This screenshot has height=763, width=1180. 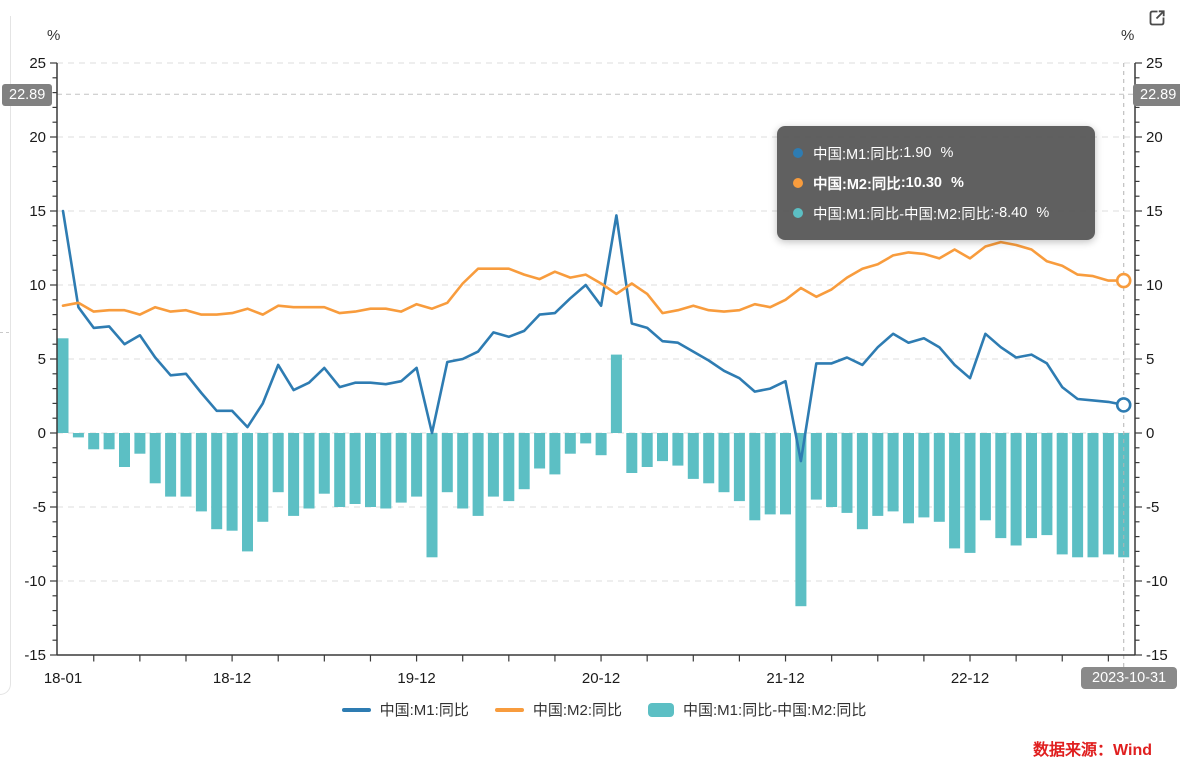 I want to click on tooltip-m2-unit: %, so click(x=957, y=183).